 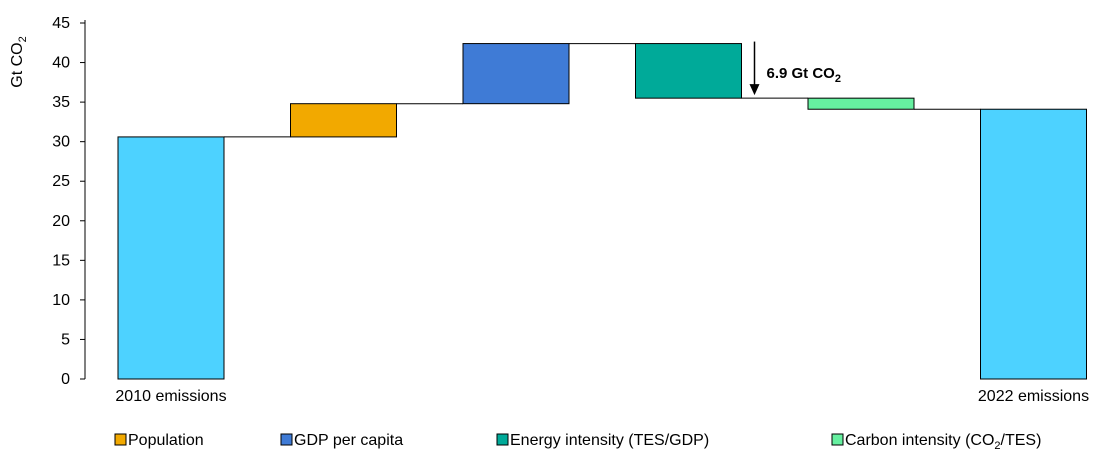 What do you see at coordinates (602, 396) in the screenshot?
I see `category-labels: 2010 emissions 2022 emissions` at bounding box center [602, 396].